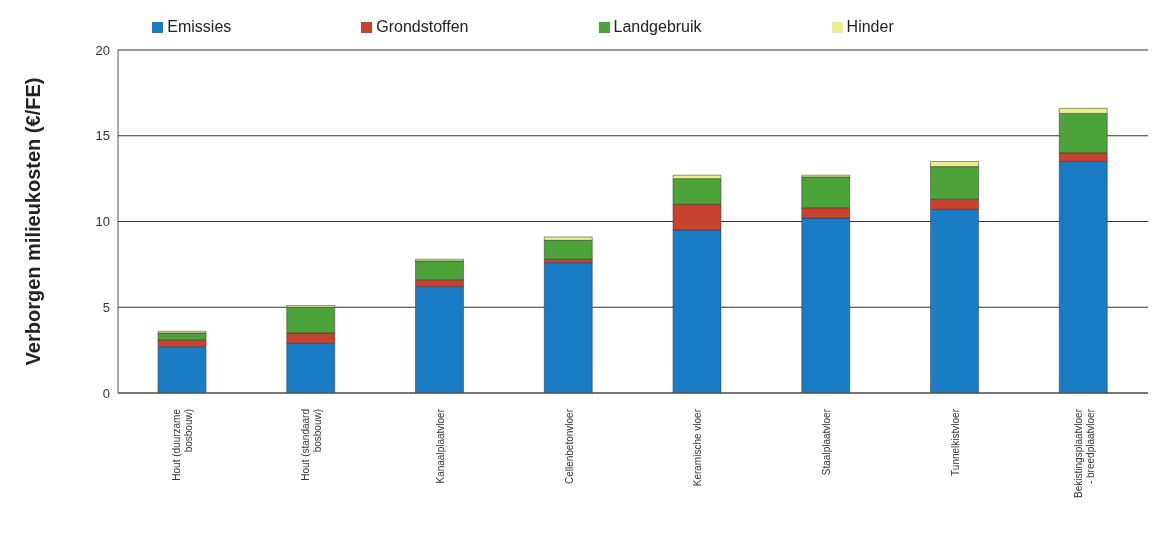 The height and width of the screenshot is (539, 1166). I want to click on x-tick-label: Keramische vloer, so click(698, 447).